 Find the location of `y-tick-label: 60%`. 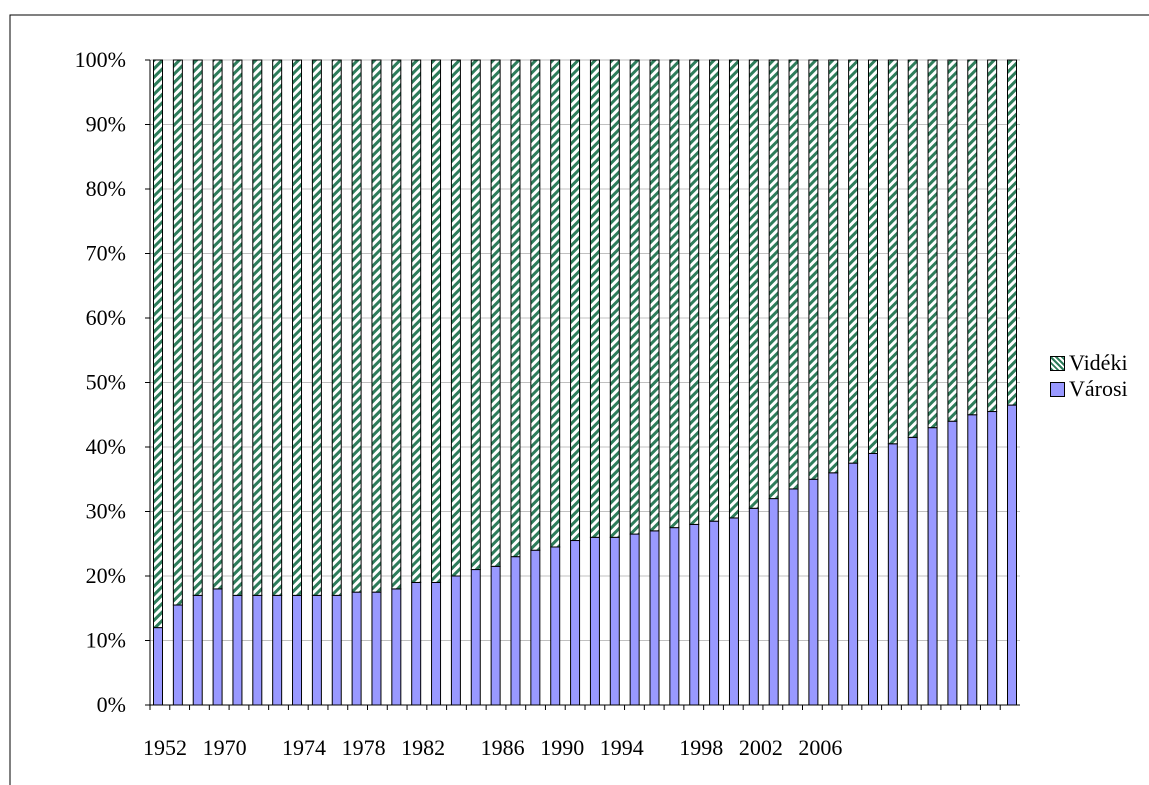

y-tick-label: 60% is located at coordinates (106, 317).